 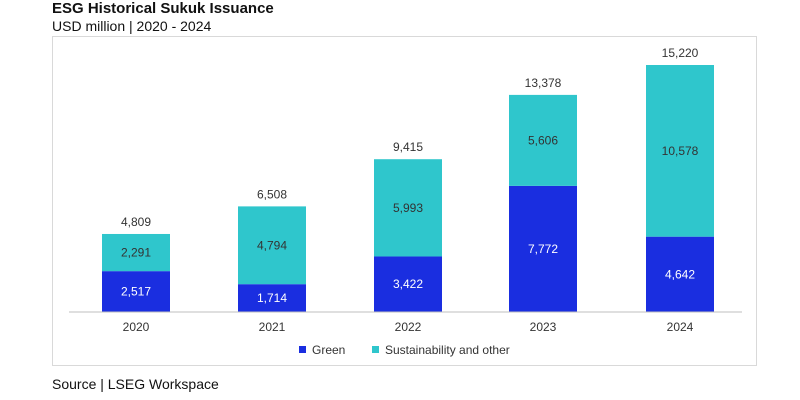 What do you see at coordinates (447, 350) in the screenshot?
I see `legend-label-sustainability: Sustainability and other` at bounding box center [447, 350].